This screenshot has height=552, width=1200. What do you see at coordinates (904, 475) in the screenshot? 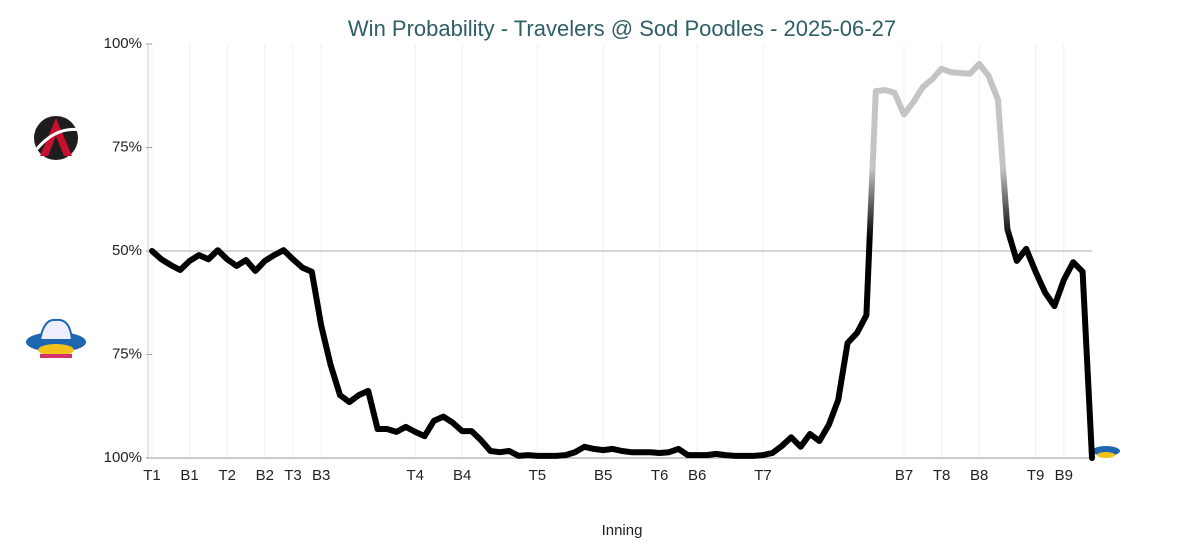
I see `x-tick-label: B7` at bounding box center [904, 475].